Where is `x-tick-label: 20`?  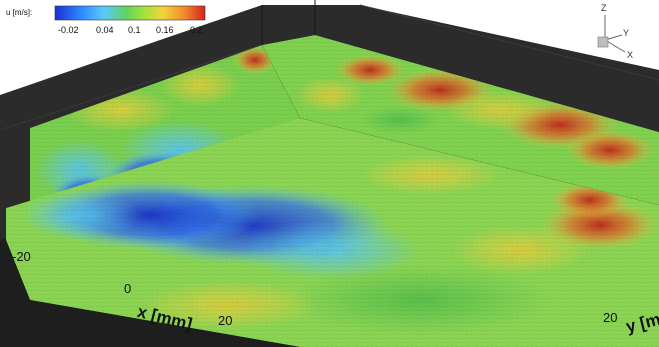 x-tick-label: 20 is located at coordinates (225, 320).